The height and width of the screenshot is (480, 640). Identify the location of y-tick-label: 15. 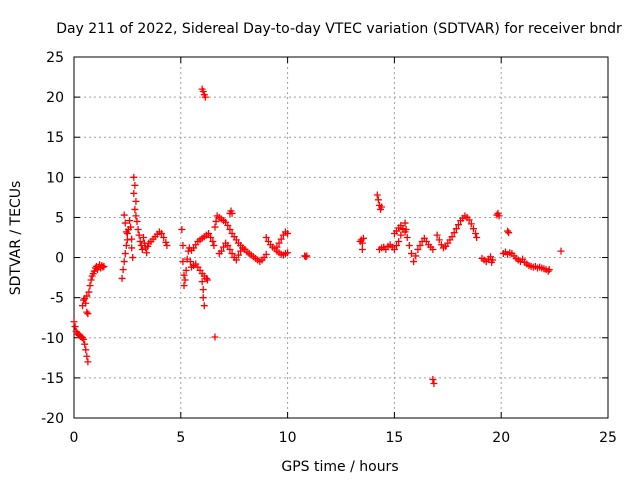
(55, 138).